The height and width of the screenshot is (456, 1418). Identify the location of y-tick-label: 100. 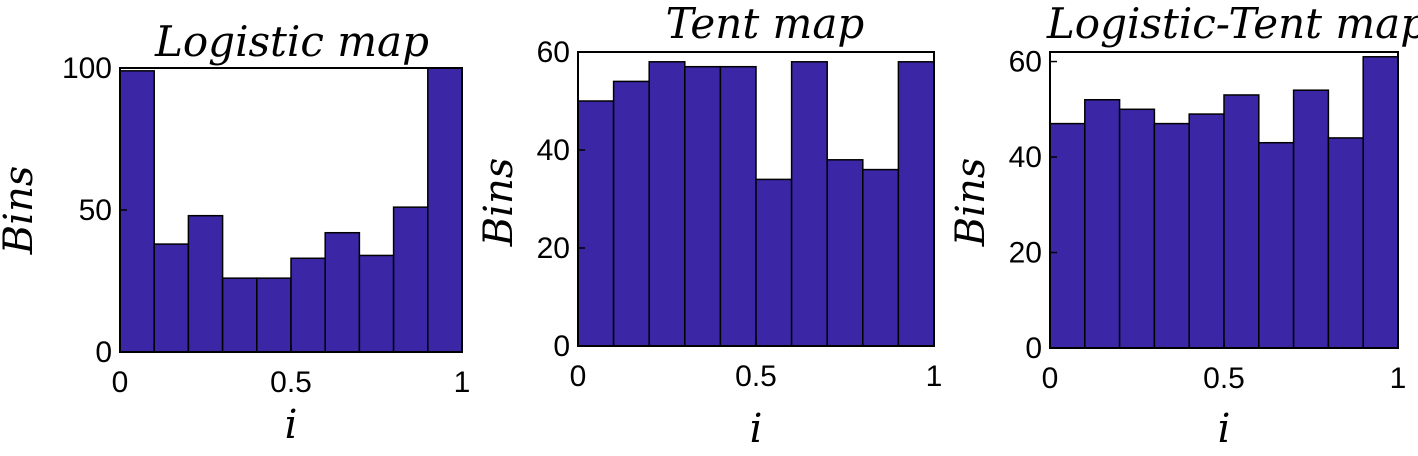
(87, 68).